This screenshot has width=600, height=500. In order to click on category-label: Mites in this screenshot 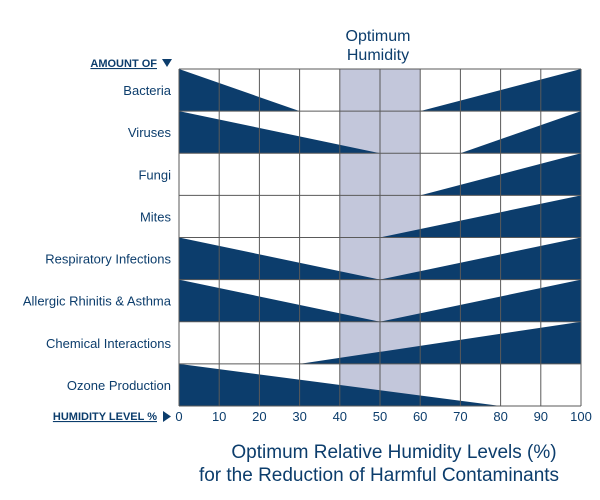, I will do `click(156, 216)`.